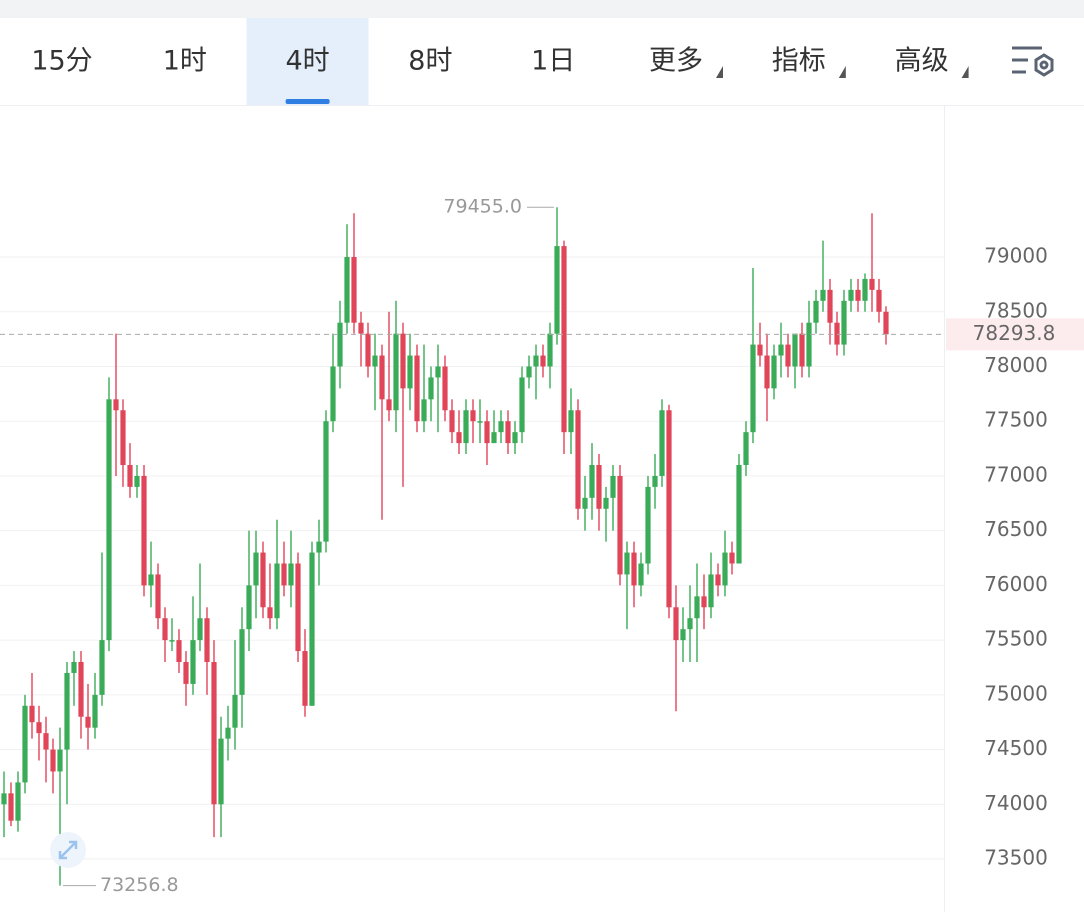 The height and width of the screenshot is (916, 1084). Describe the element at coordinates (1016, 420) in the screenshot. I see `y-tick-label: 77500` at that location.